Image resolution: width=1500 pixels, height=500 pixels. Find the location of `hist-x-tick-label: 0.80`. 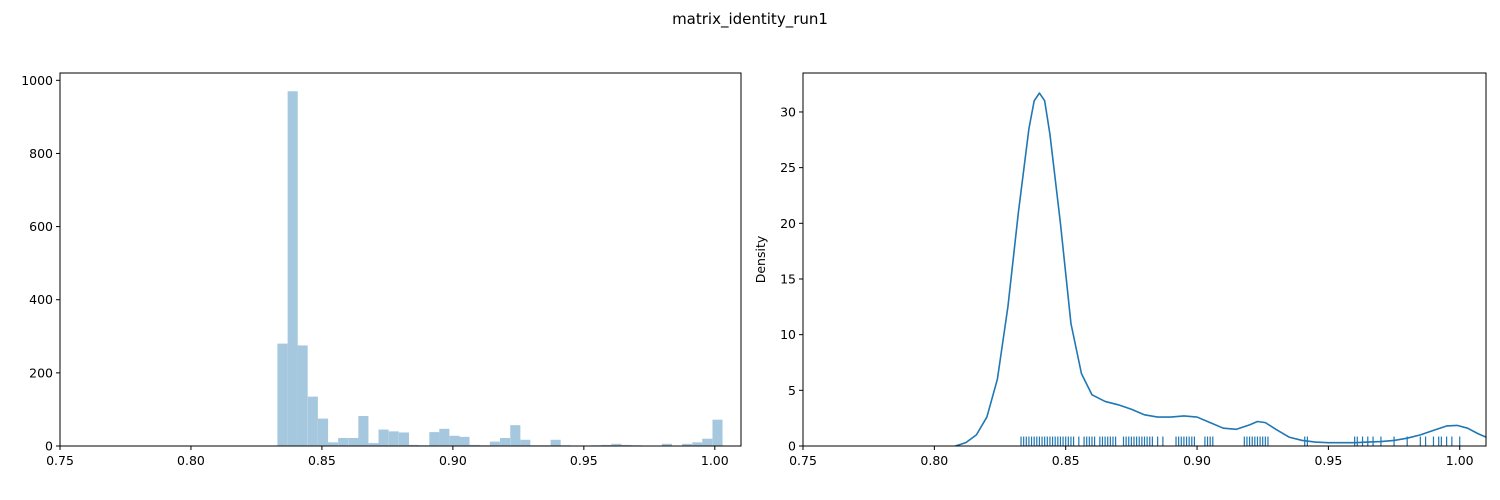

hist-x-tick-label: 0.80 is located at coordinates (191, 460).